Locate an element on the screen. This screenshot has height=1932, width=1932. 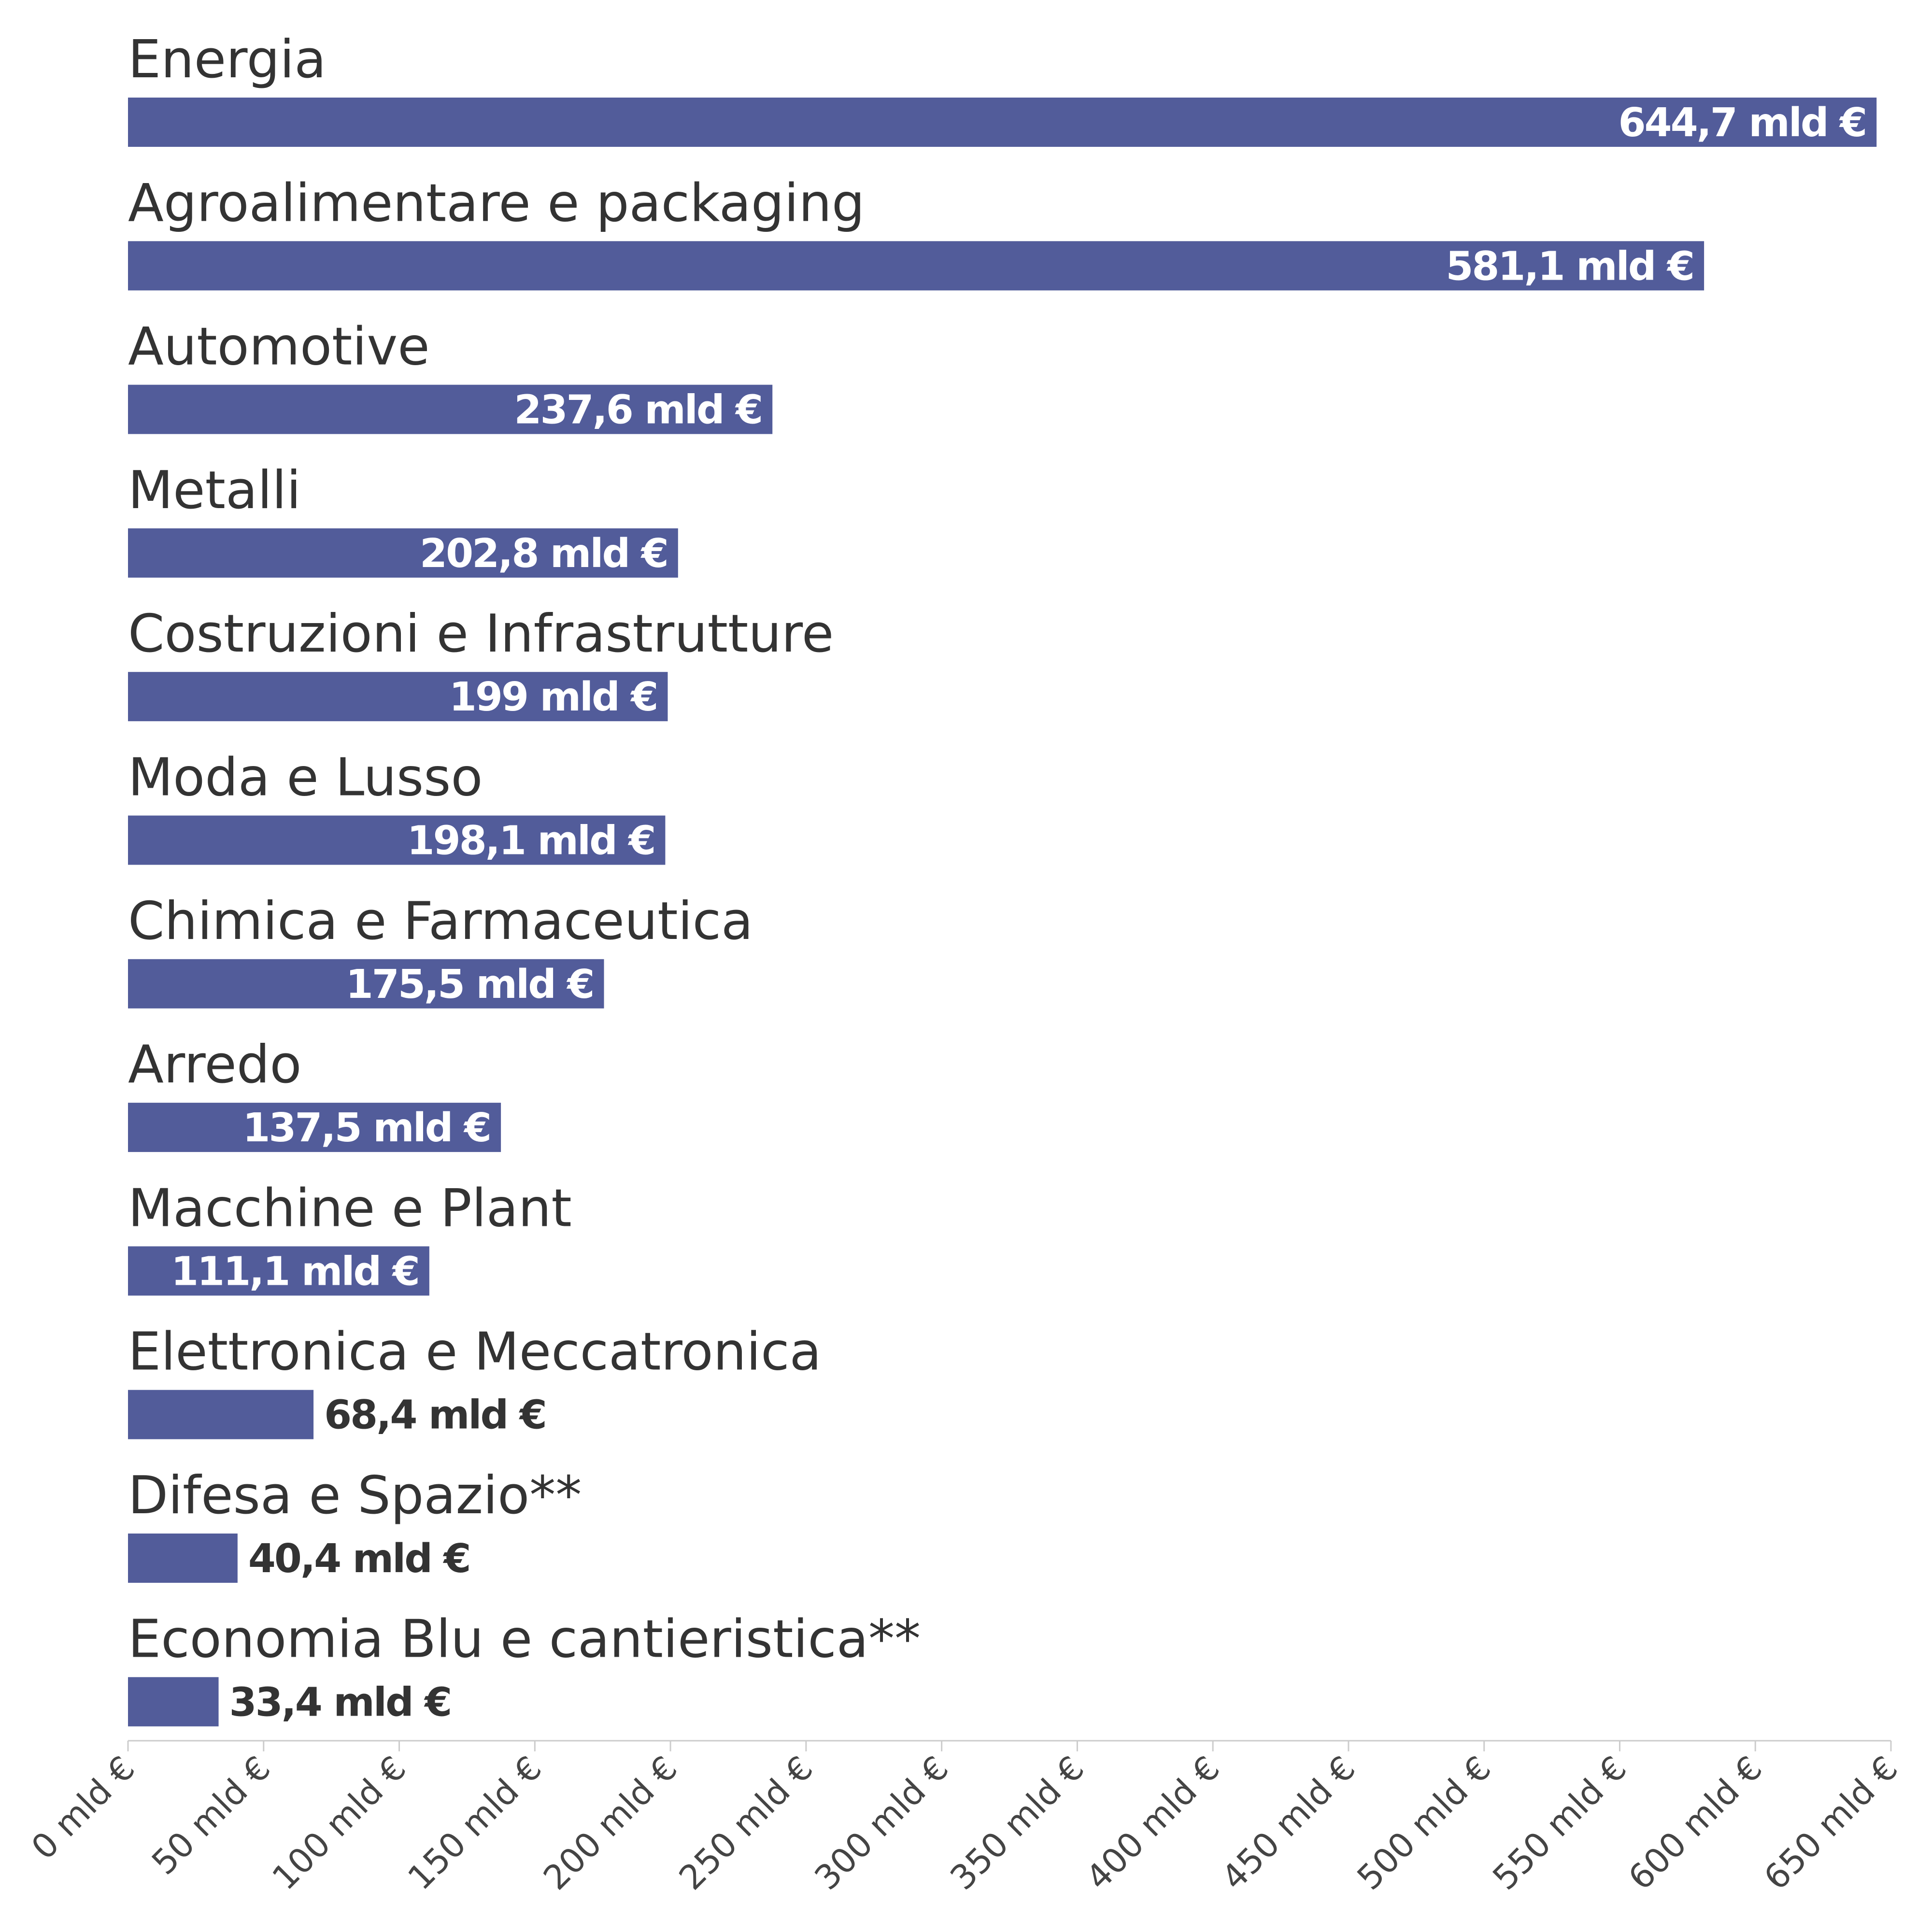
x-tick-label: 600 mld € is located at coordinates (1695, 1823).